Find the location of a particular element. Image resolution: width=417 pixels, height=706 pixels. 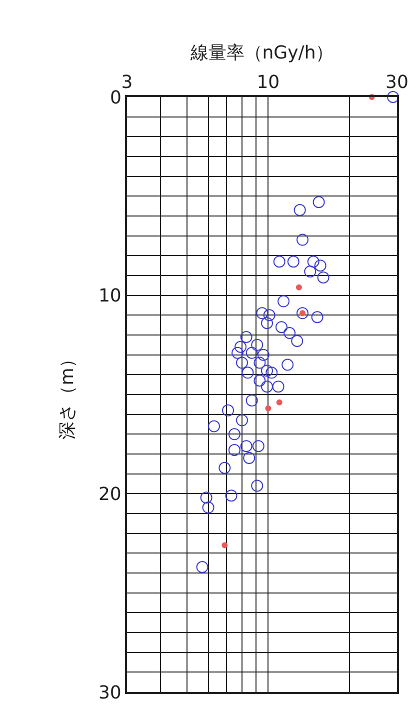

x-tick-label: 3 is located at coordinates (127, 82).